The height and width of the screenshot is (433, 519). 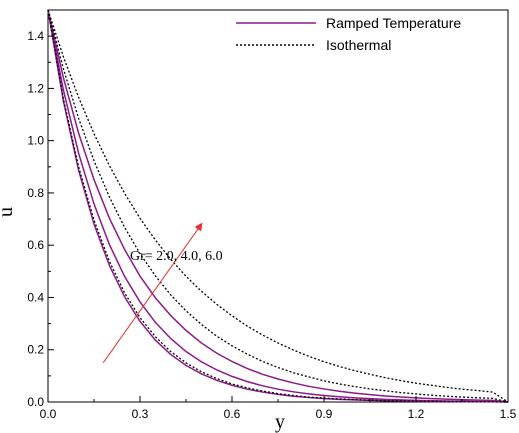 I want to click on y-tick-label: 0.6, so click(x=35, y=245).